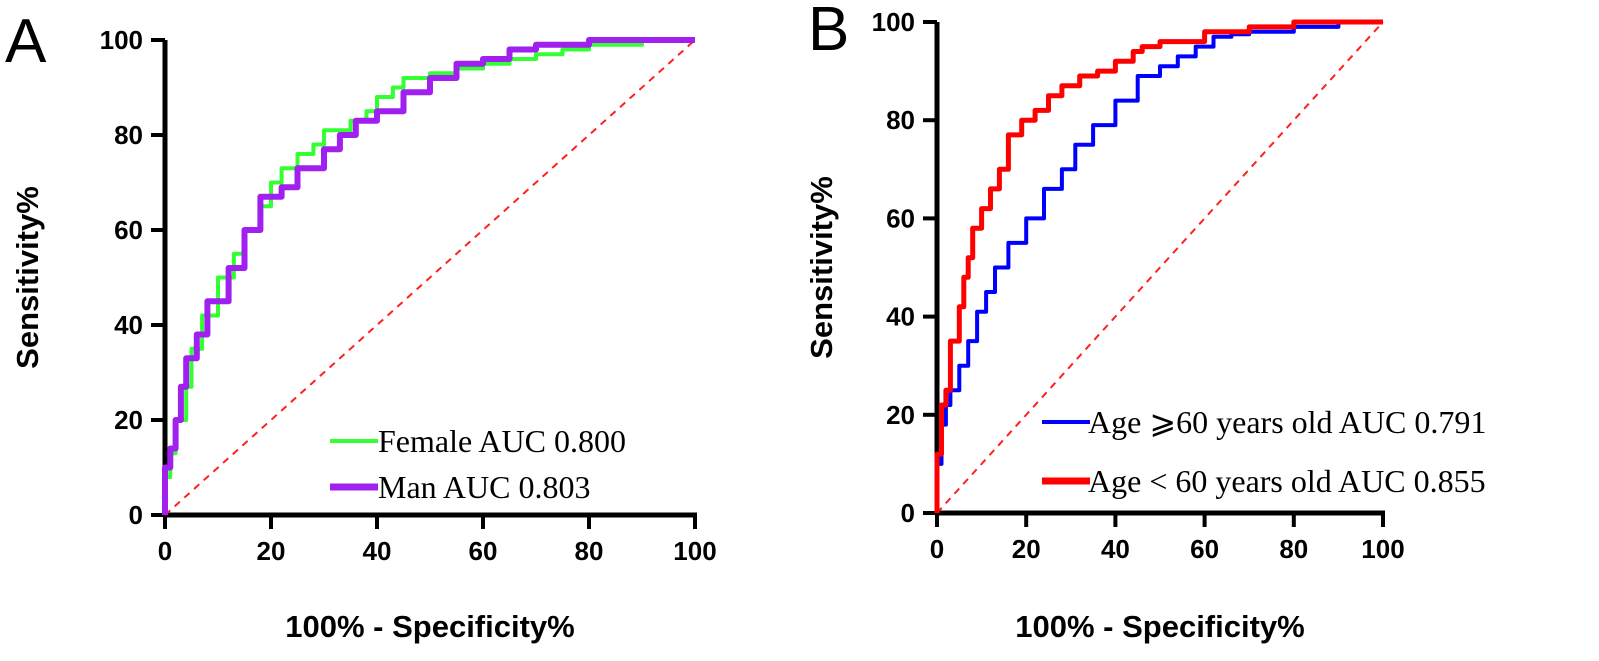  I want to click on legend-label: Female AUC 0.800, so click(502, 441).